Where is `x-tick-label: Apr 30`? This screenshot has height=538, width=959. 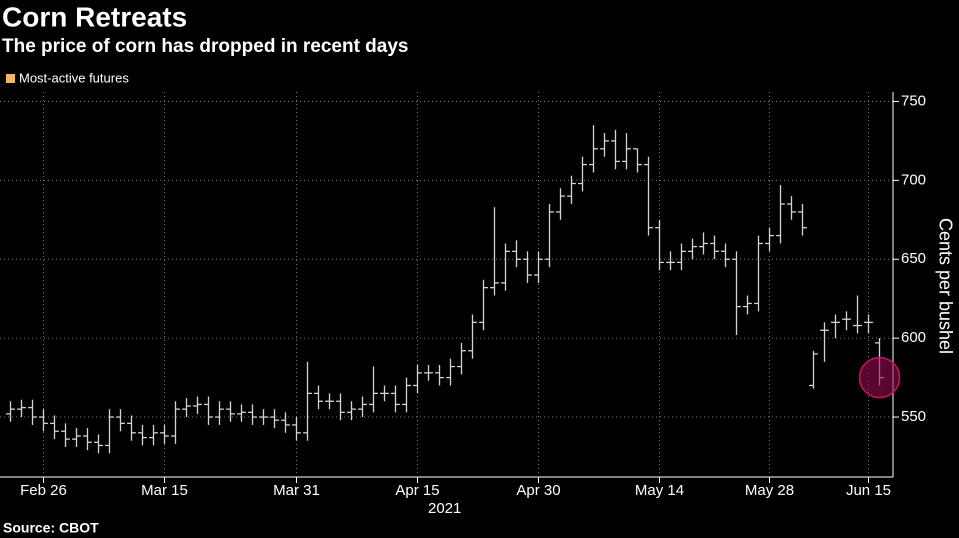
x-tick-label: Apr 30 is located at coordinates (538, 490).